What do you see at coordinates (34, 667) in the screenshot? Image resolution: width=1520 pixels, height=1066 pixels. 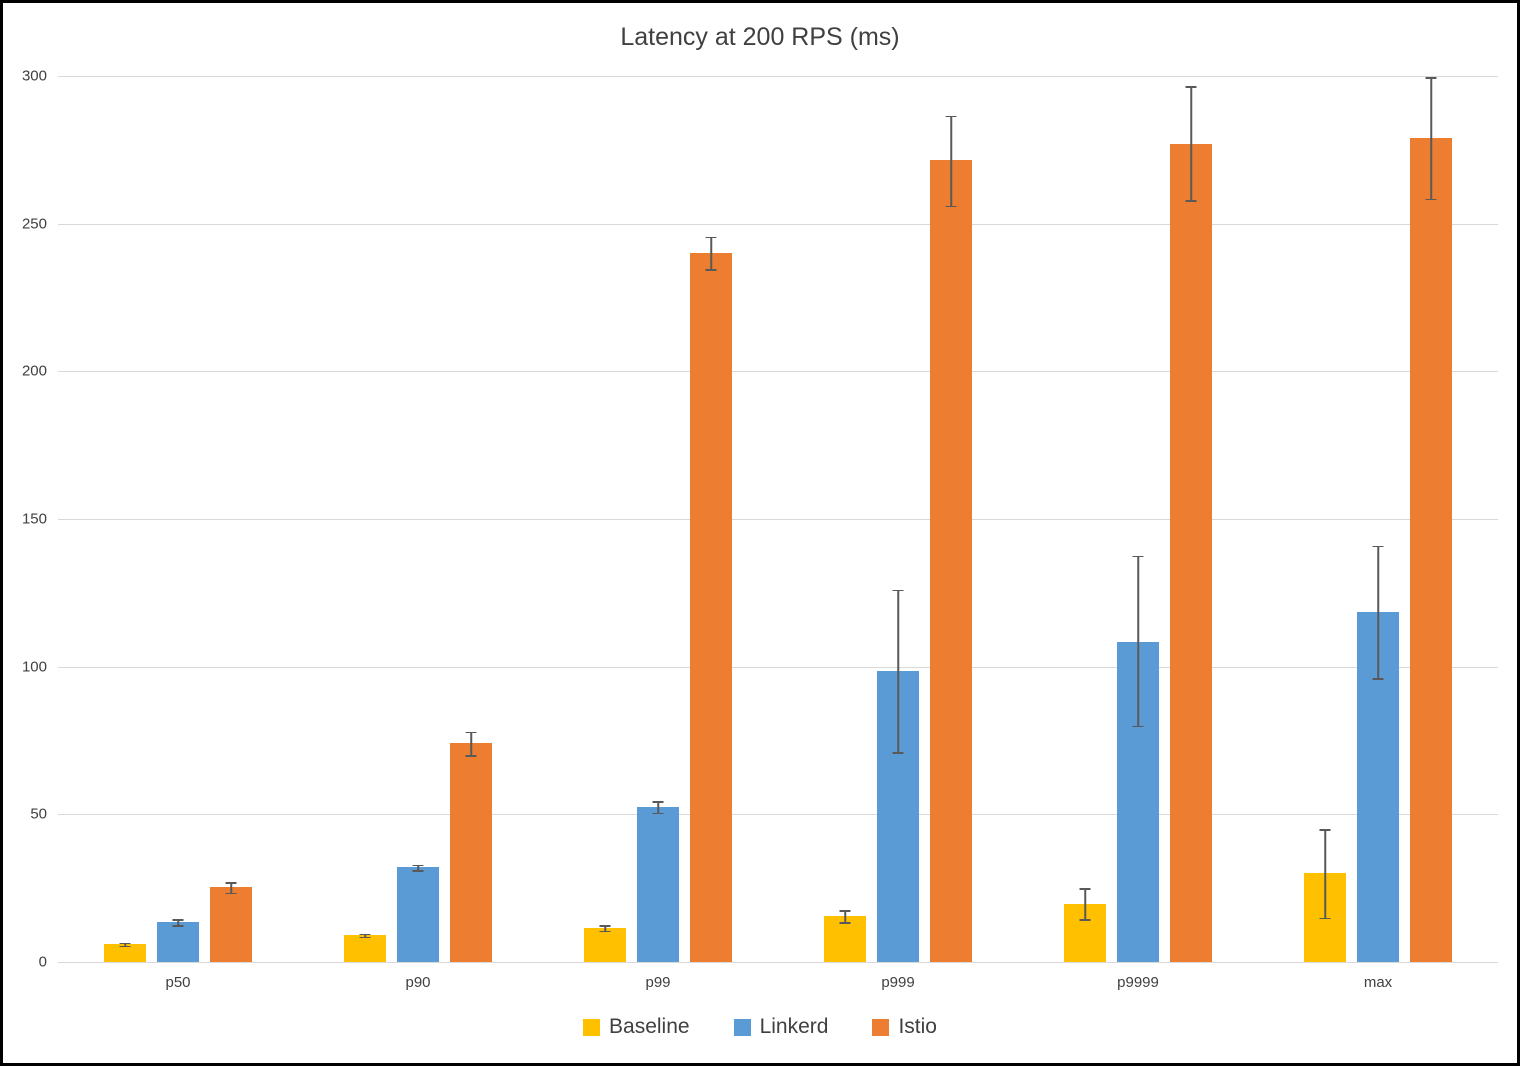 I see `y-tick-label: 100` at bounding box center [34, 667].